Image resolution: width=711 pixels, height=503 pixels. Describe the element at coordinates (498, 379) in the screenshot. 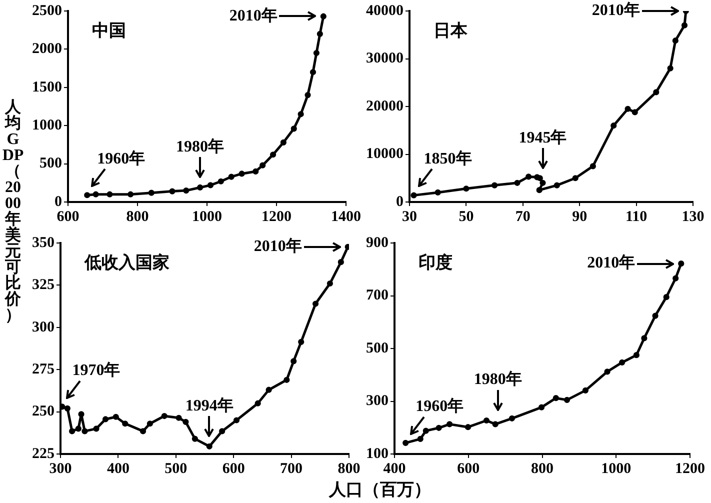

I see `annotation: 1980年` at that location.